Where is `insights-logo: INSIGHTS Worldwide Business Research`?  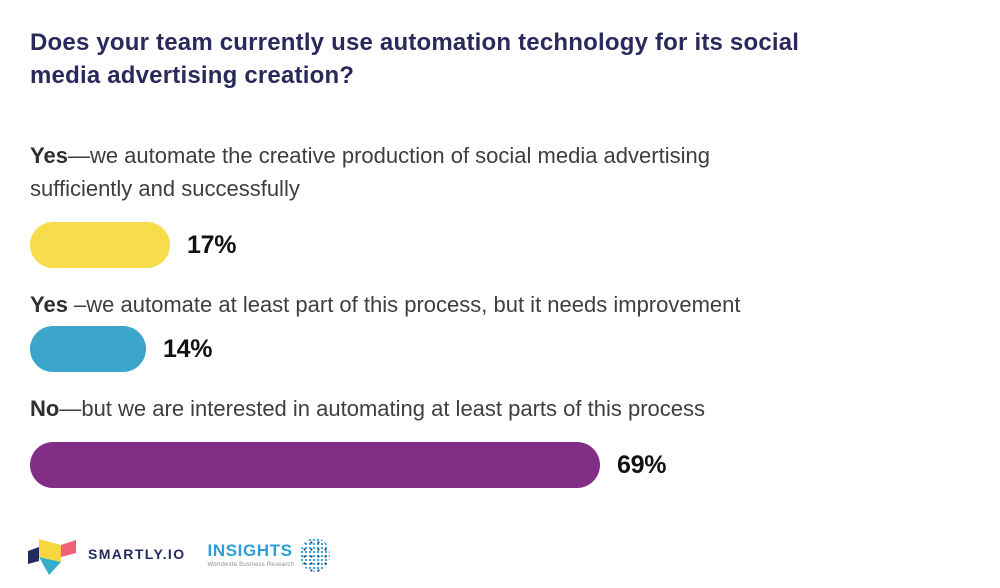 insights-logo: INSIGHTS Worldwide Business Research is located at coordinates (269, 554).